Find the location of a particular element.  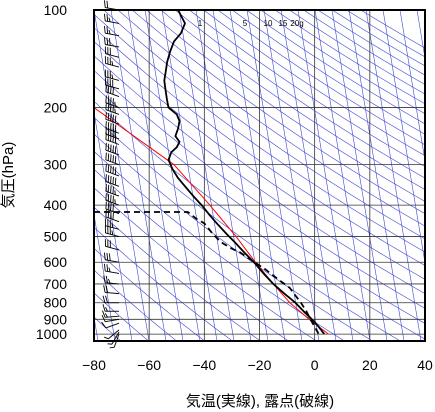

x-tick-label: −20 is located at coordinates (260, 365).